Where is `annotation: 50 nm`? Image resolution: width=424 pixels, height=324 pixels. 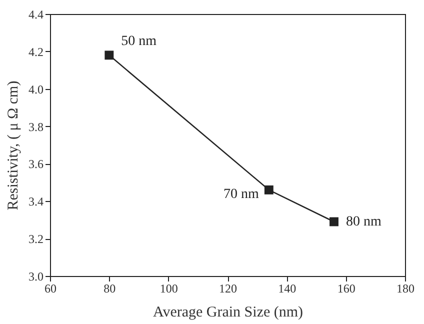 annotation: 50 nm is located at coordinates (139, 42).